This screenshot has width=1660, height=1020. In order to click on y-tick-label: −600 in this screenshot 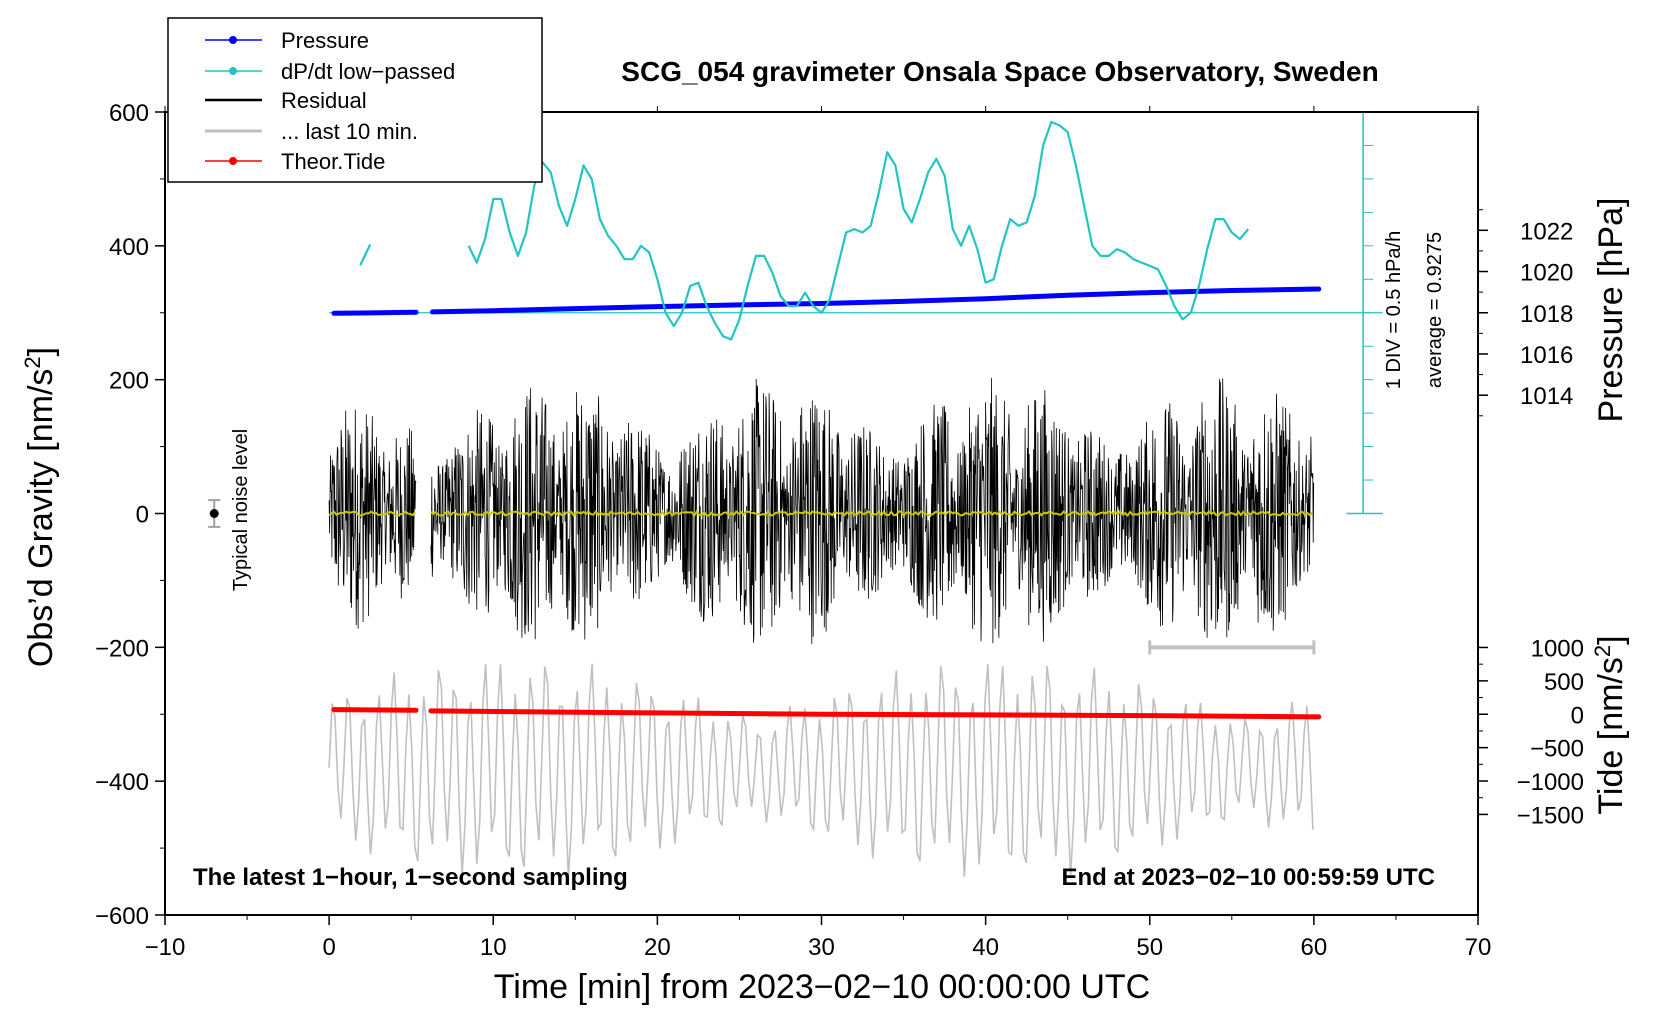, I will do `click(122, 916)`.